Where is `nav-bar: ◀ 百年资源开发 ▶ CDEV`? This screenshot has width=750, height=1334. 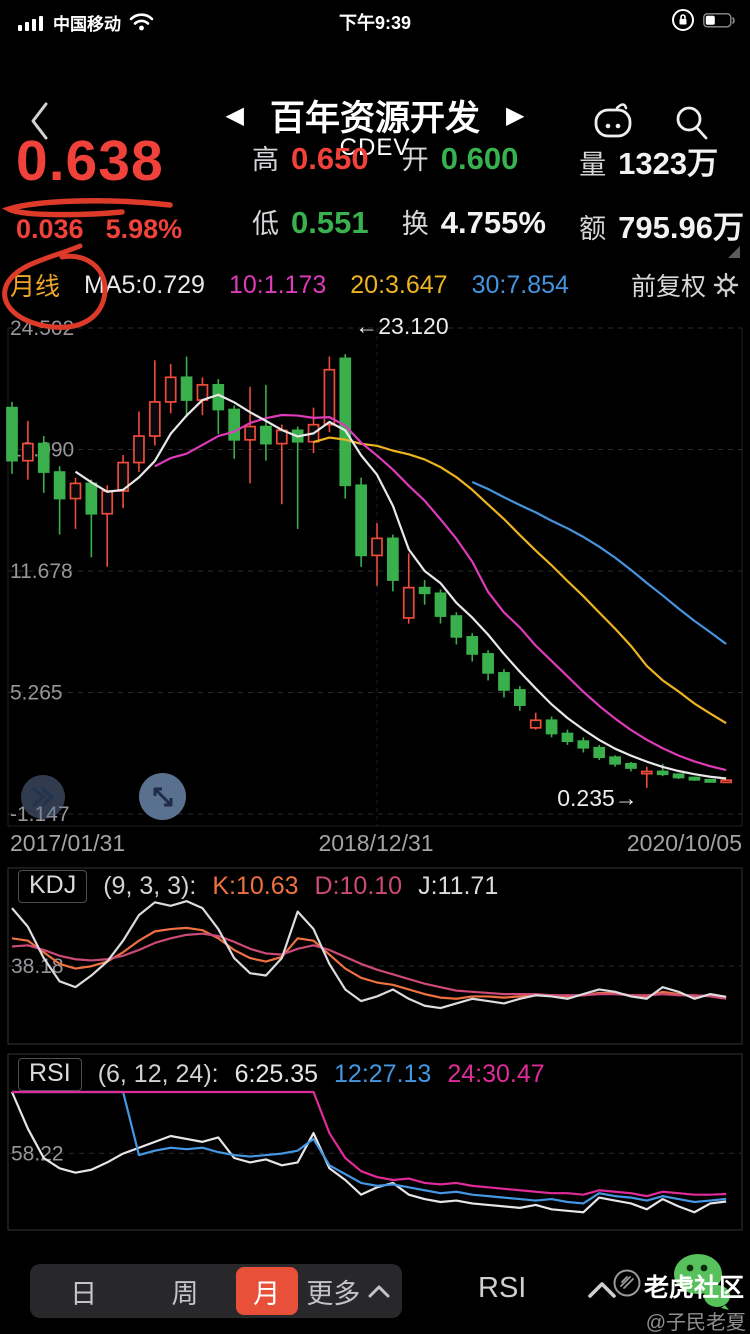
nav-bar: ◀ 百年资源开发 ▶ CDEV is located at coordinates (375, 102).